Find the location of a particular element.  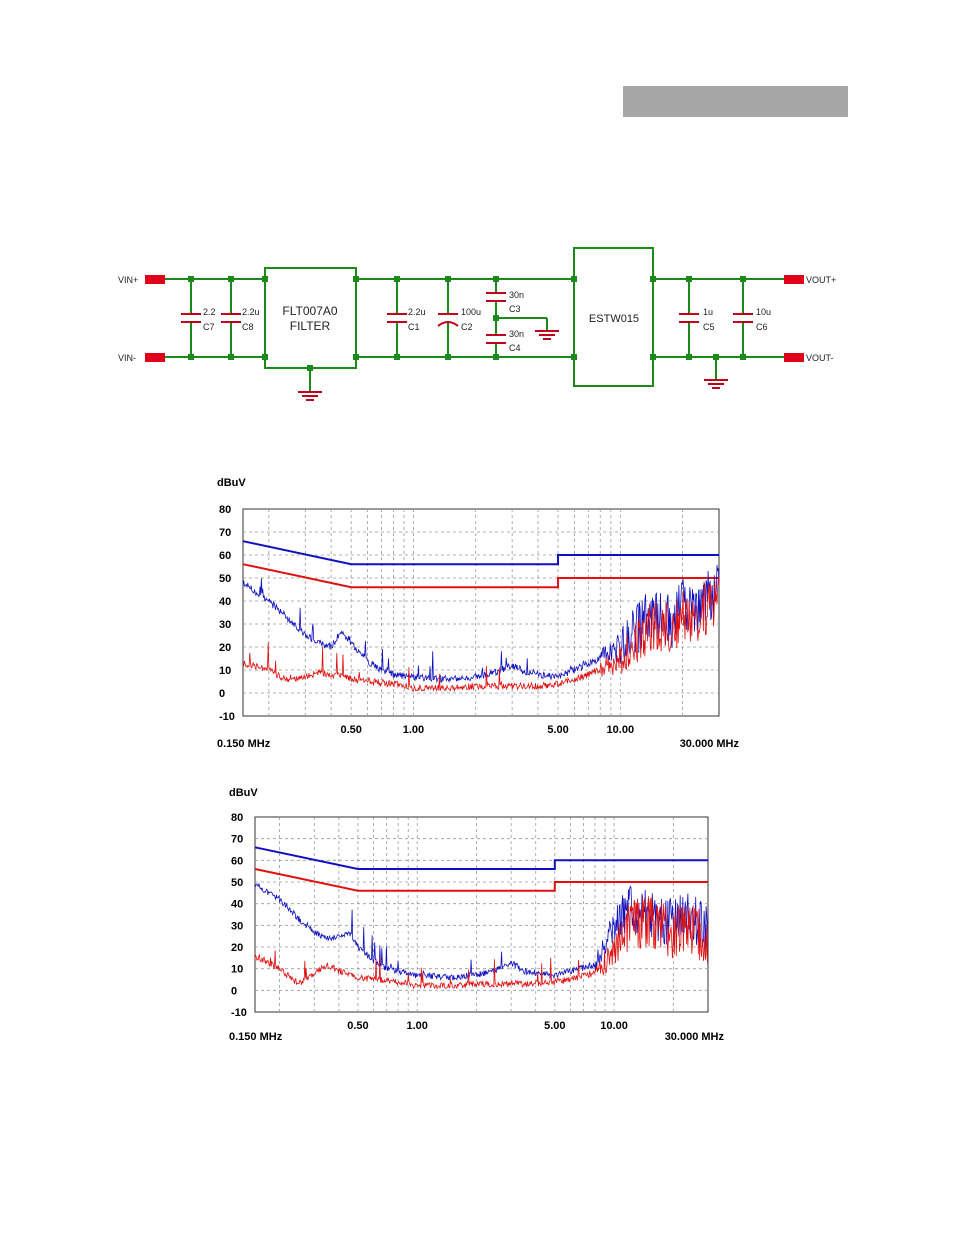

vout-plus-terminal is located at coordinates (794, 279).